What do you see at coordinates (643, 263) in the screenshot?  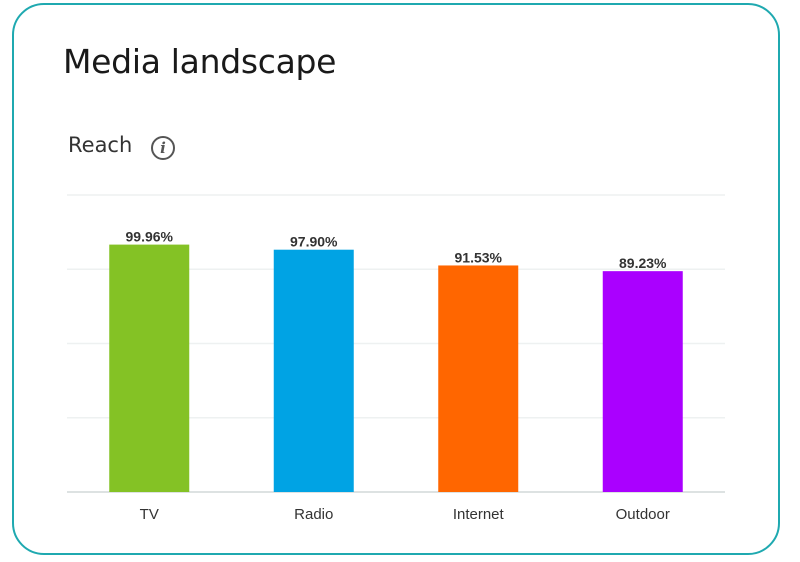 I see `data-label: 89.23%` at bounding box center [643, 263].